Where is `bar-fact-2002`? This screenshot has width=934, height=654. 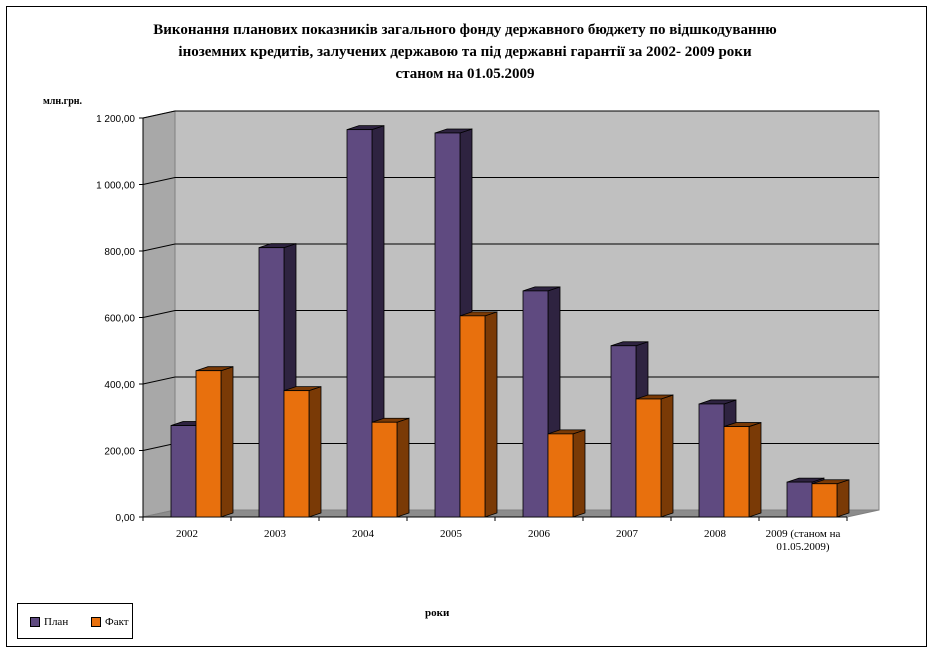 bar-fact-2002 is located at coordinates (214, 442).